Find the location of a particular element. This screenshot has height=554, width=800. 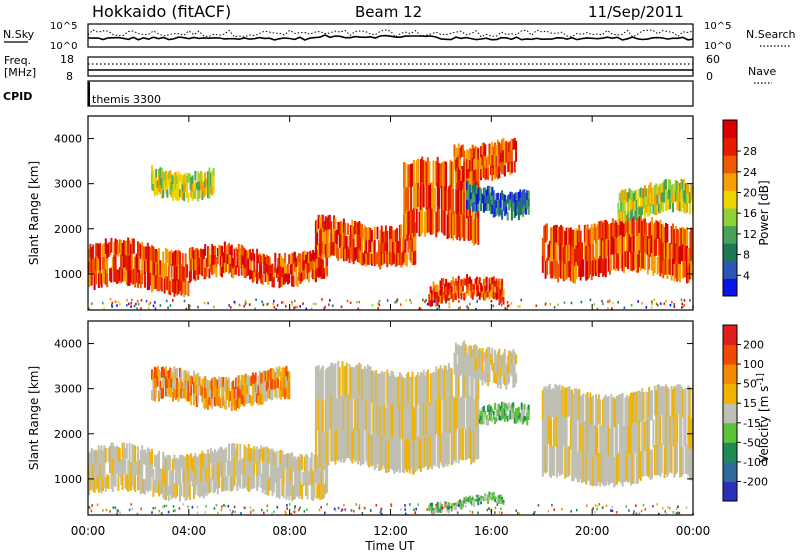

colorbar-tick-label: -200 is located at coordinates (755, 481).